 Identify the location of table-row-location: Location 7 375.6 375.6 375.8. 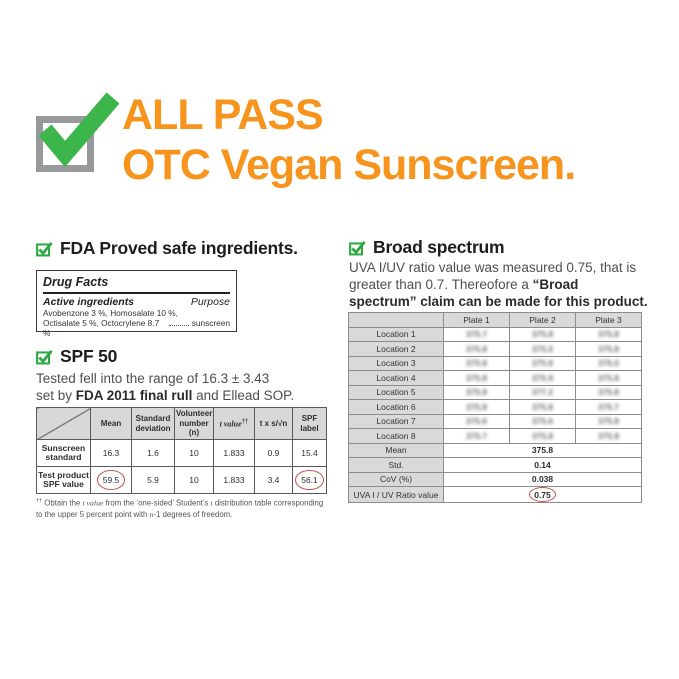
(495, 421).